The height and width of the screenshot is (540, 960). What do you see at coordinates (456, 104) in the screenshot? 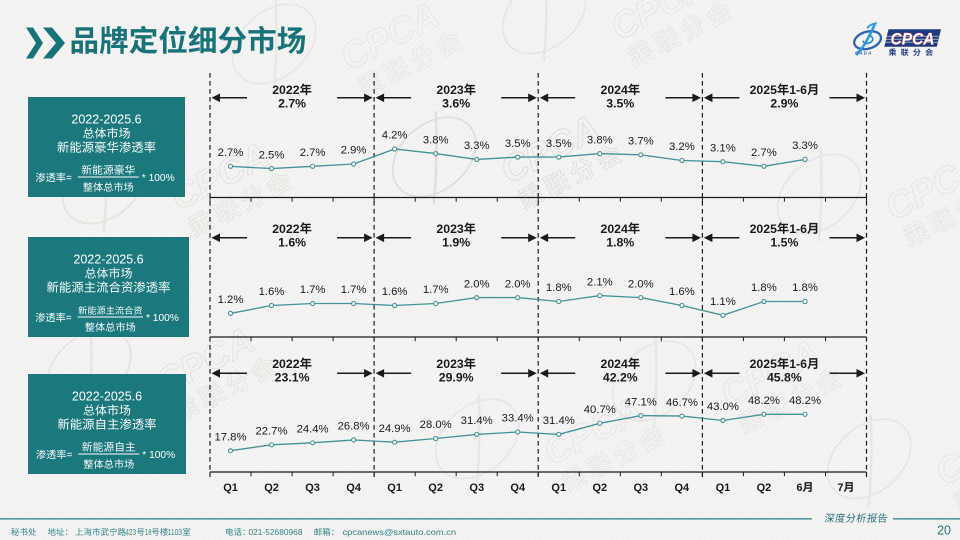
I see `svg-text: 3.6%` at bounding box center [456, 104].